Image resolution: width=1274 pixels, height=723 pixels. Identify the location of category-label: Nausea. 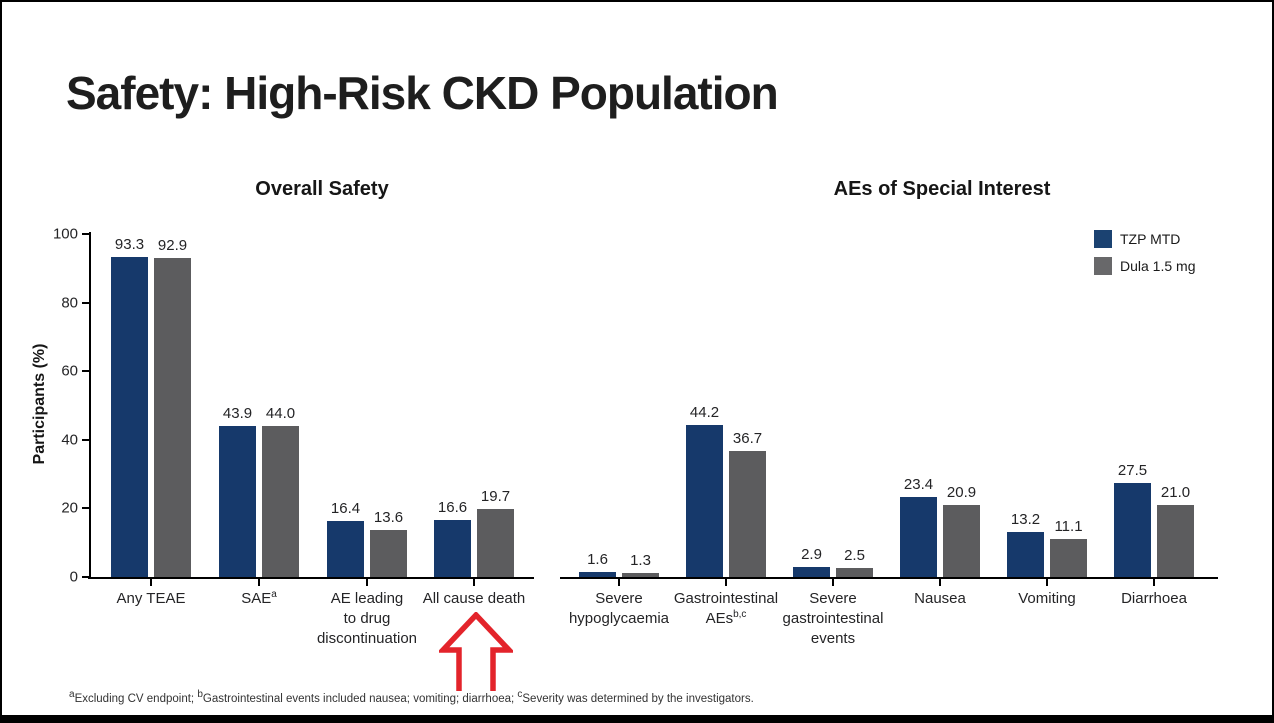
(940, 598).